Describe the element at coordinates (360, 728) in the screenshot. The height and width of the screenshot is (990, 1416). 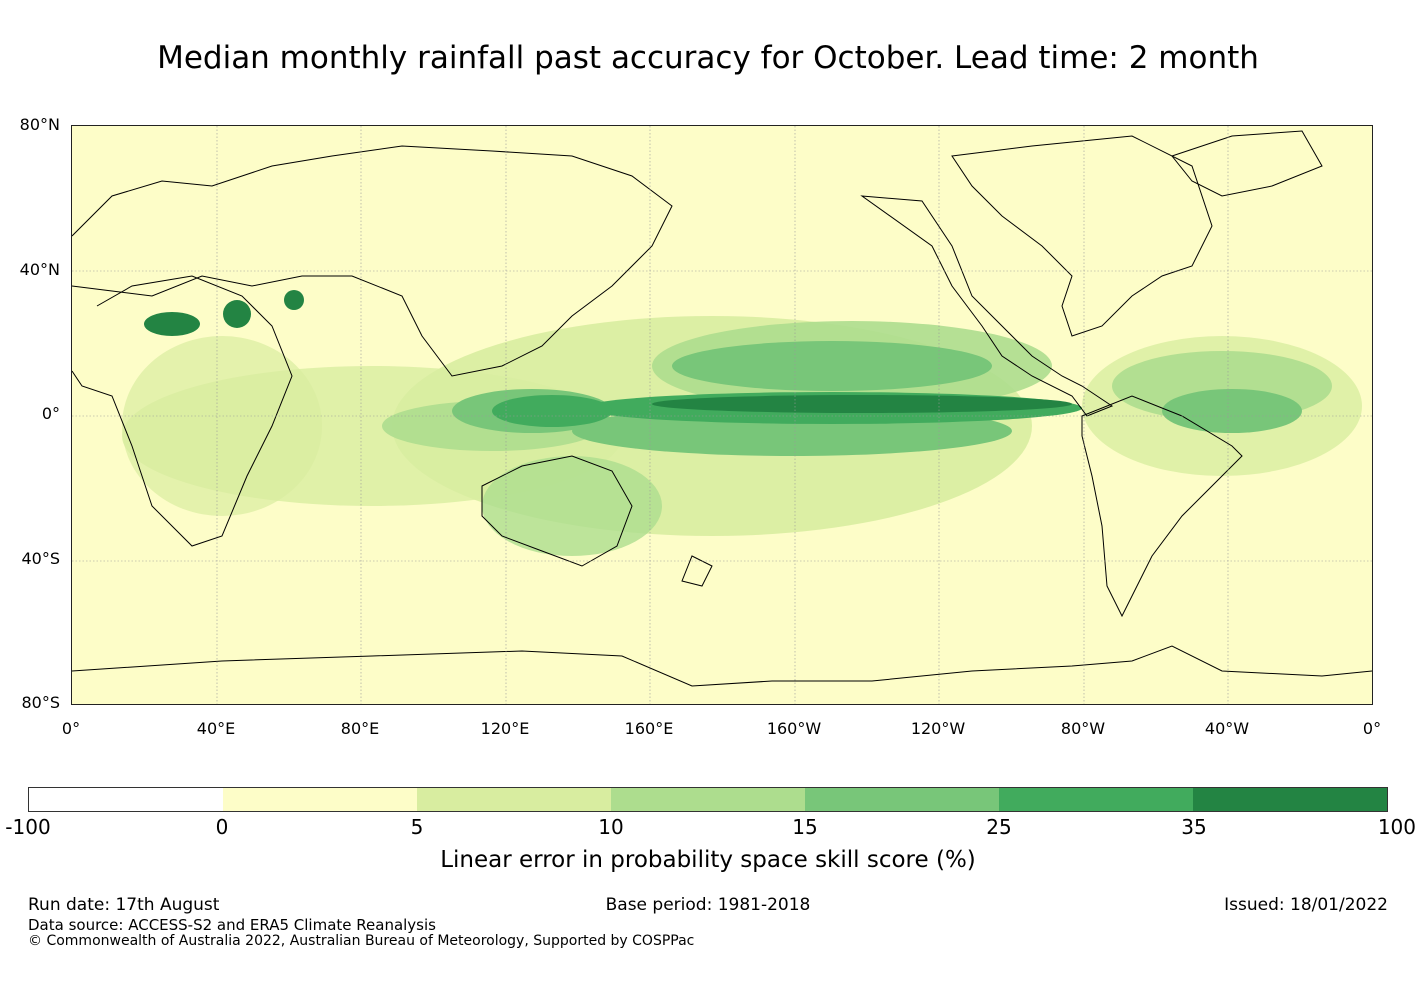
I see `lon-label-80e: 80°E` at that location.